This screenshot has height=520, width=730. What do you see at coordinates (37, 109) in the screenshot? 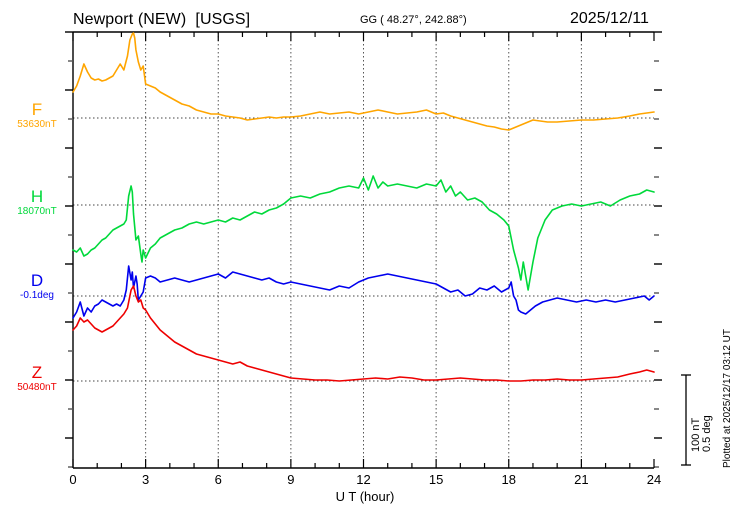
I see `channel-key-f: F` at bounding box center [37, 109].